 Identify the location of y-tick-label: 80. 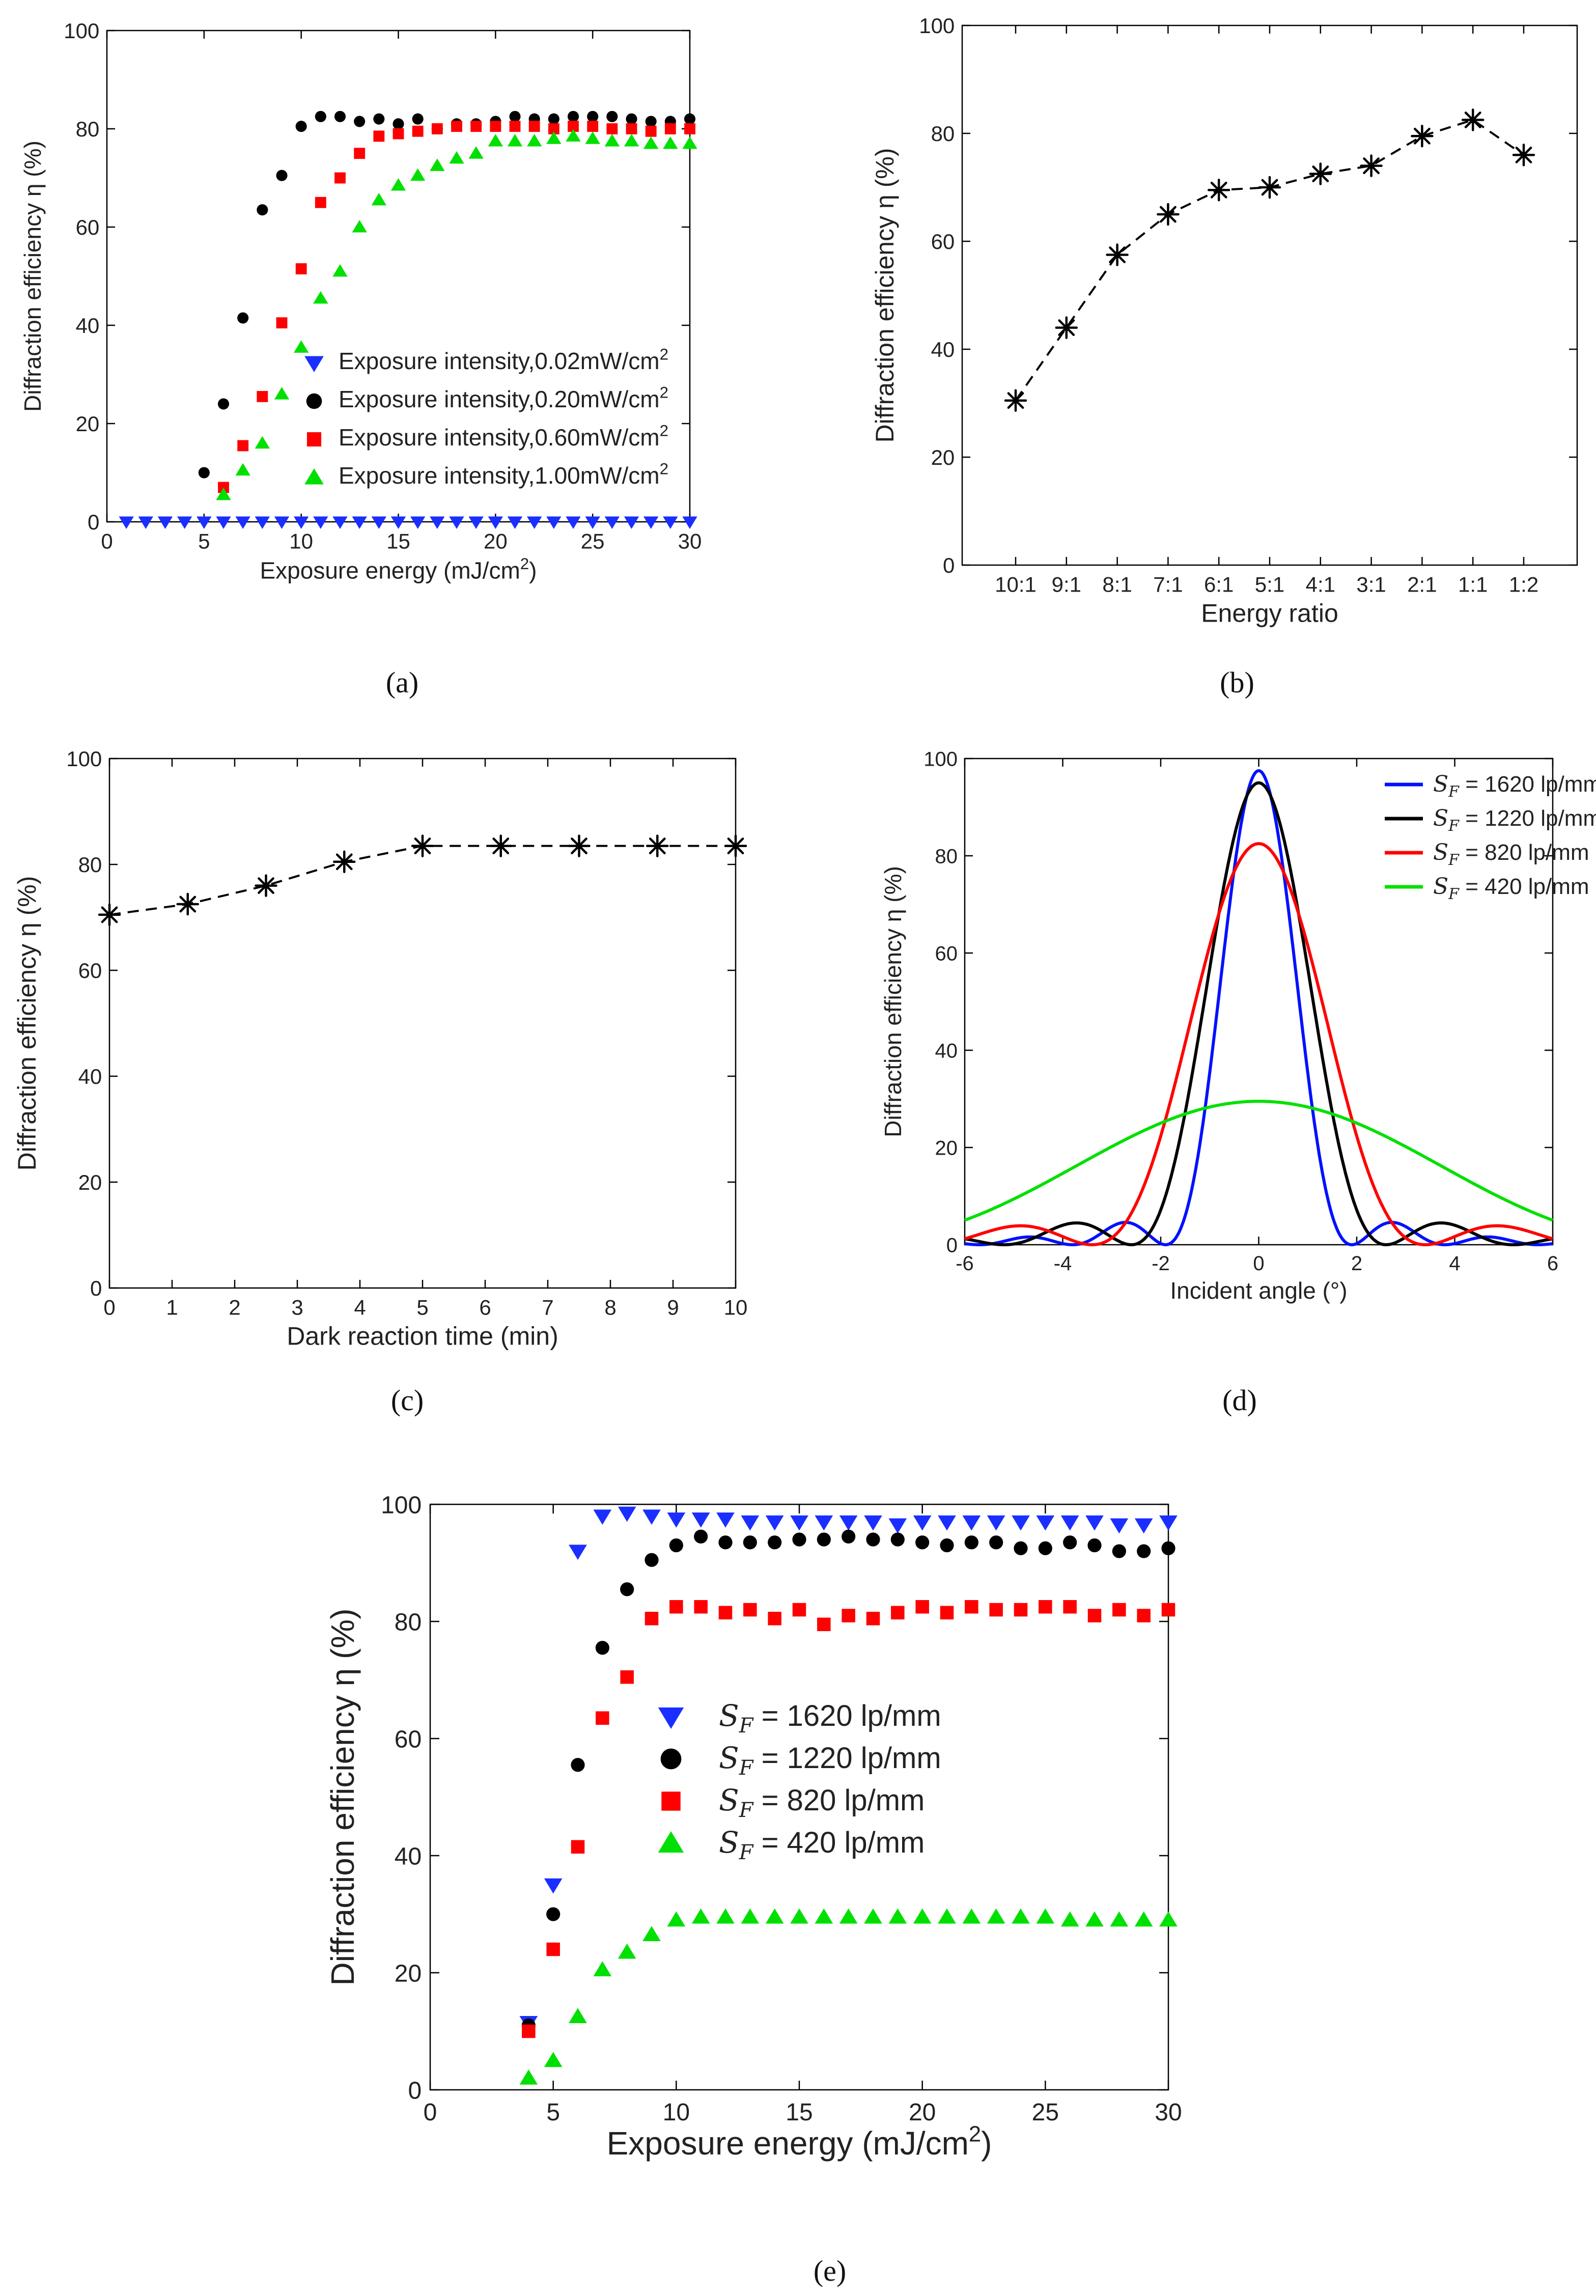
(90, 865).